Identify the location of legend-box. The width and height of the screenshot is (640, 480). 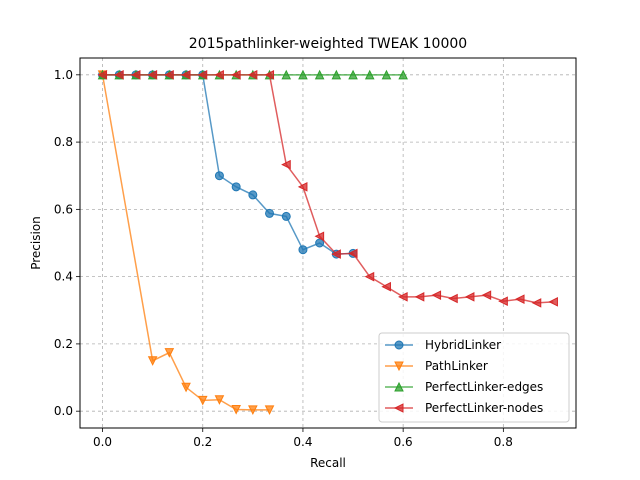
(474, 377).